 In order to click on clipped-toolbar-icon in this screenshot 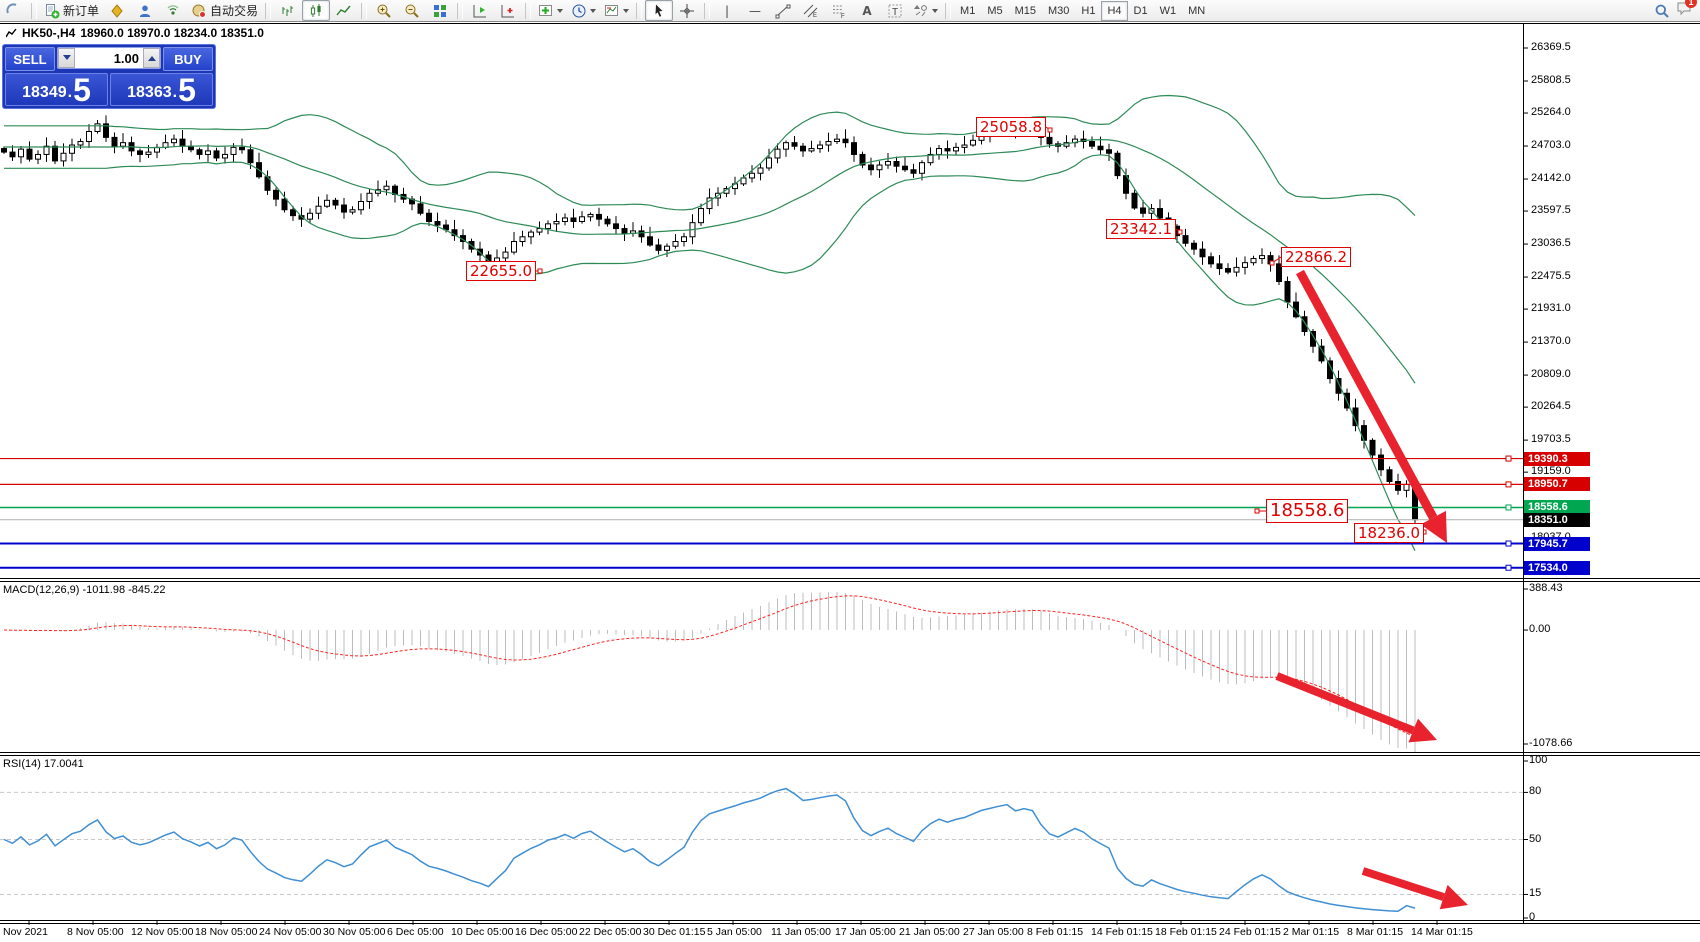, I will do `click(14, 10)`.